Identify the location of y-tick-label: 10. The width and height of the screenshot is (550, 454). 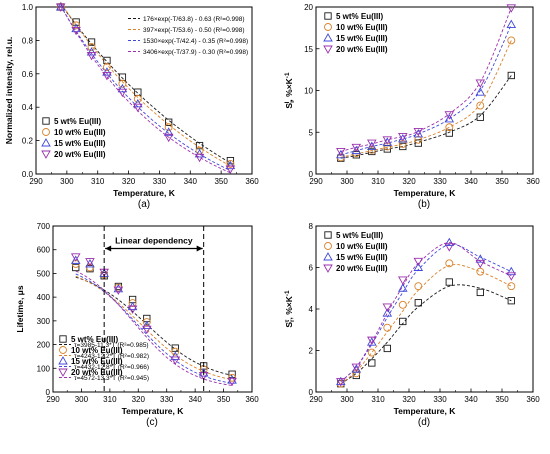
(308, 91).